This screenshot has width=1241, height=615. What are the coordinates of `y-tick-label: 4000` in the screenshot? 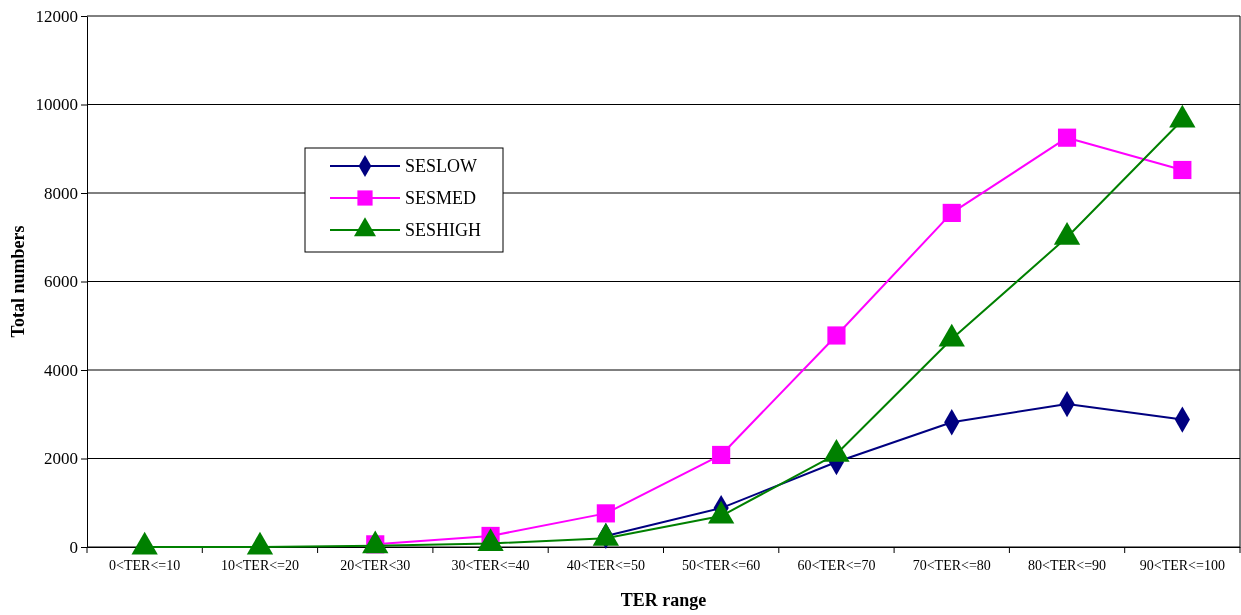 It's located at (61, 370).